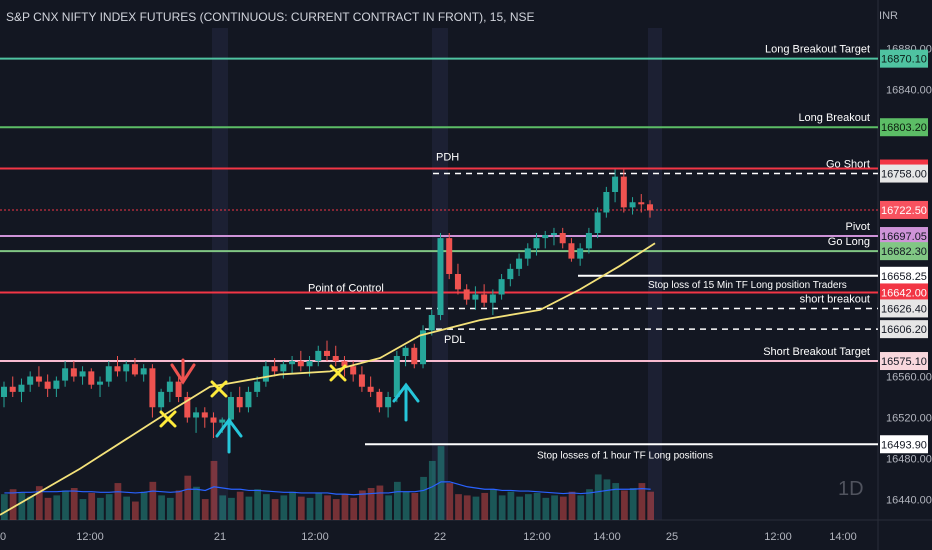 This screenshot has height=550, width=932. What do you see at coordinates (851, 489) in the screenshot?
I see `interval-watermark: 1D` at bounding box center [851, 489].